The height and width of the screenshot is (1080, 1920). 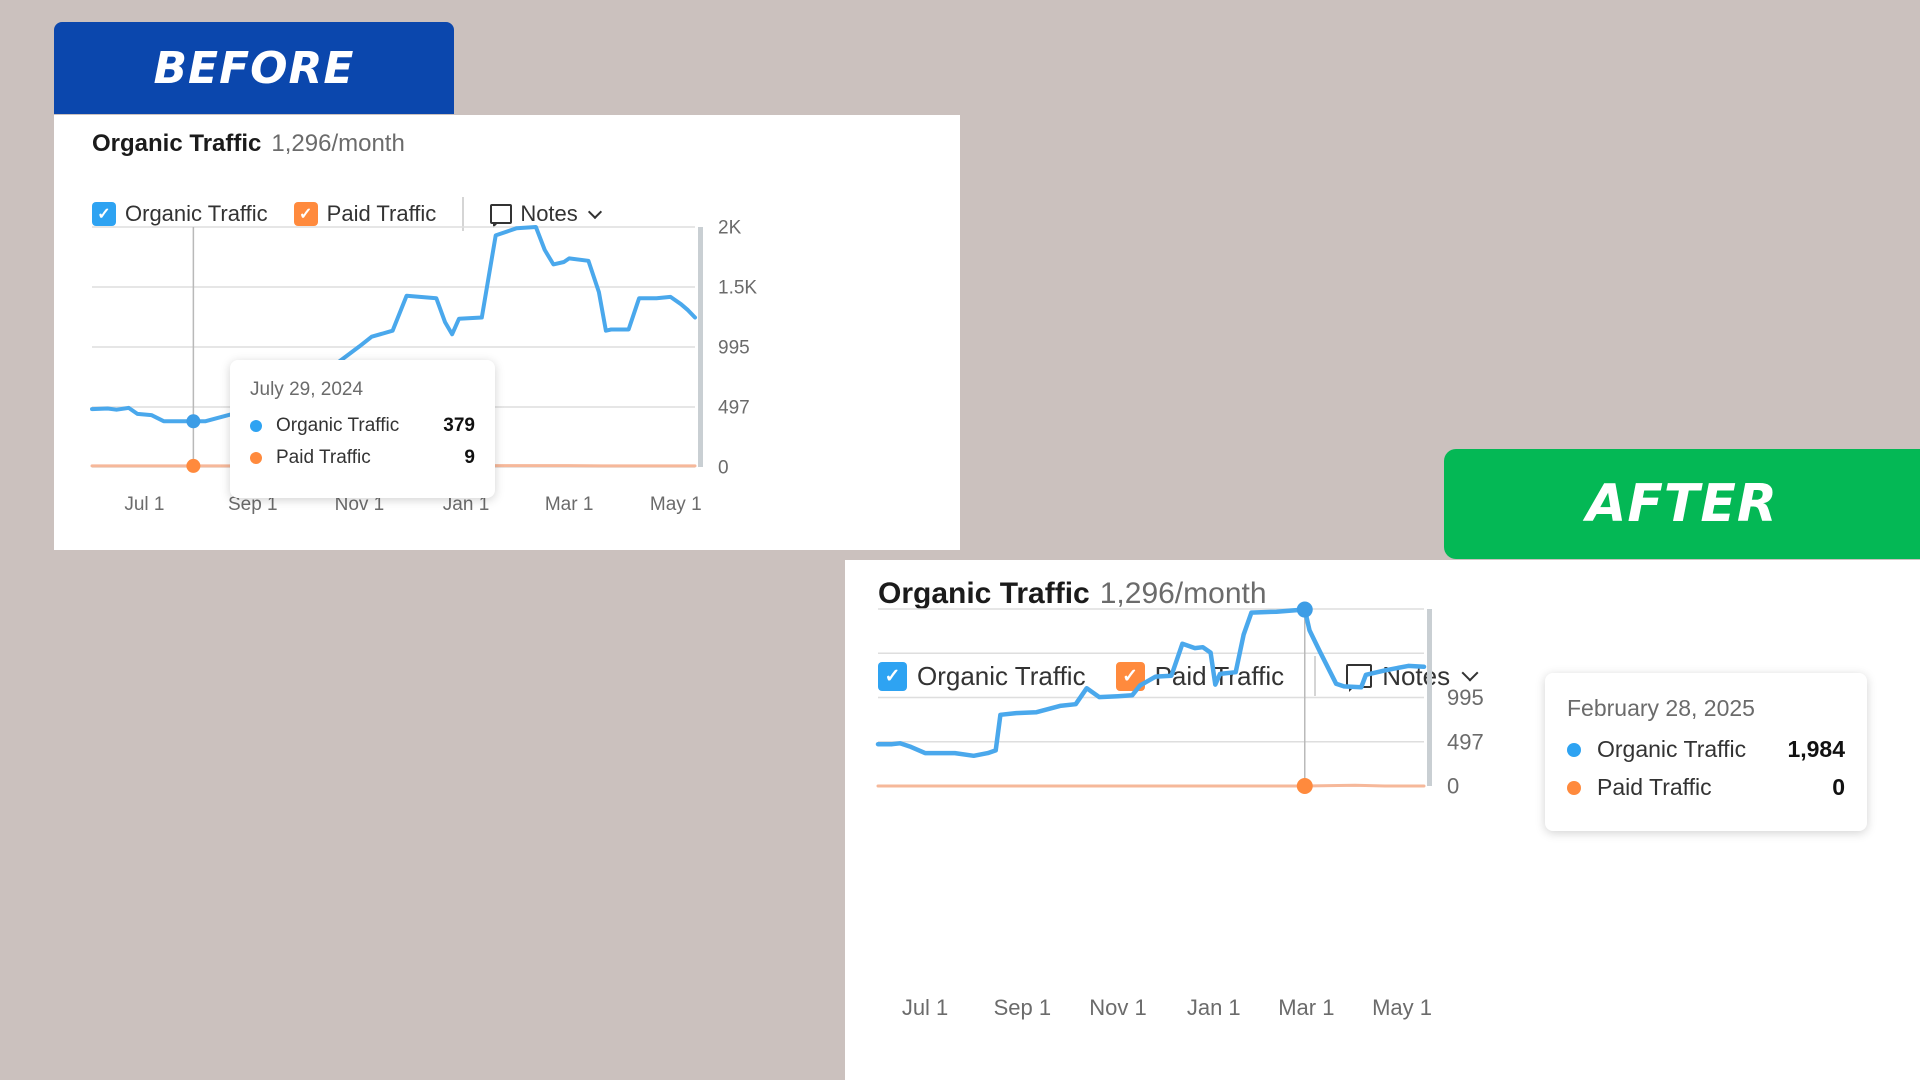 What do you see at coordinates (1151, 785) in the screenshot?
I see `paid-traffic-line` at bounding box center [1151, 785].